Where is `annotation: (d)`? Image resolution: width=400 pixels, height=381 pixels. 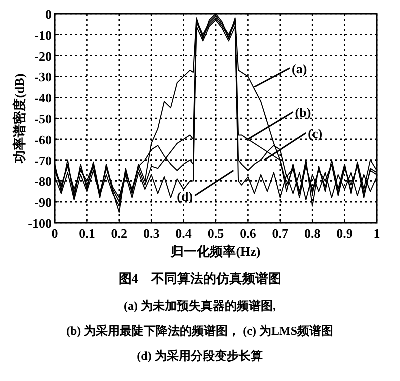 annotation: (d) is located at coordinates (185, 196).